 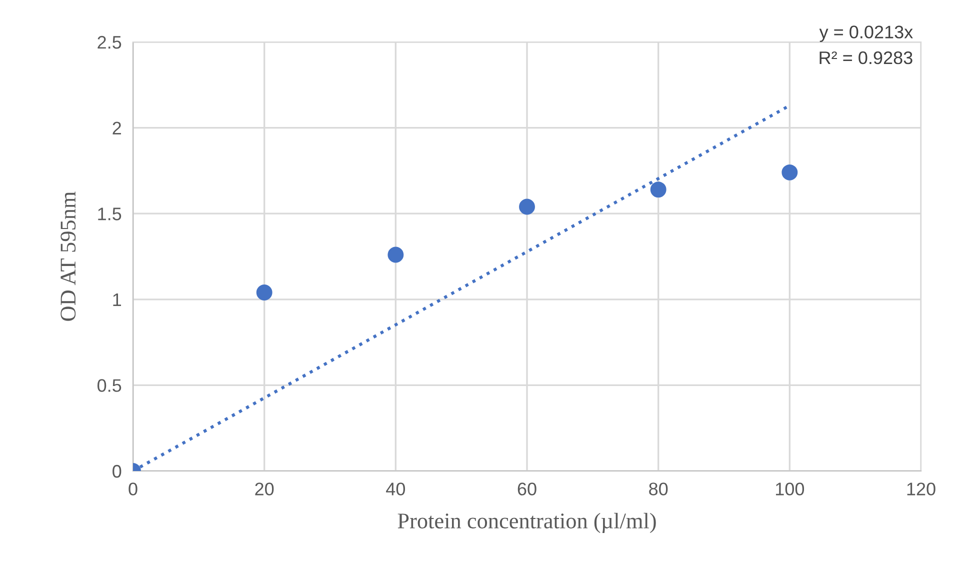 I want to click on x-tick-label: 60, so click(x=527, y=489).